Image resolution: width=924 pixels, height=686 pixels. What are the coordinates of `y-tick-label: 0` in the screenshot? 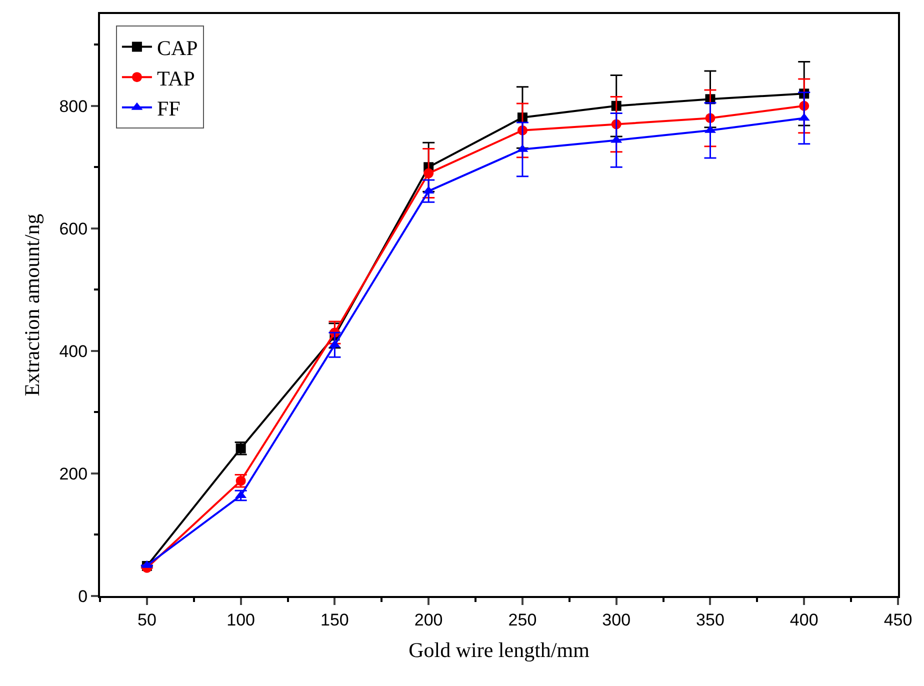 It's located at (83, 596).